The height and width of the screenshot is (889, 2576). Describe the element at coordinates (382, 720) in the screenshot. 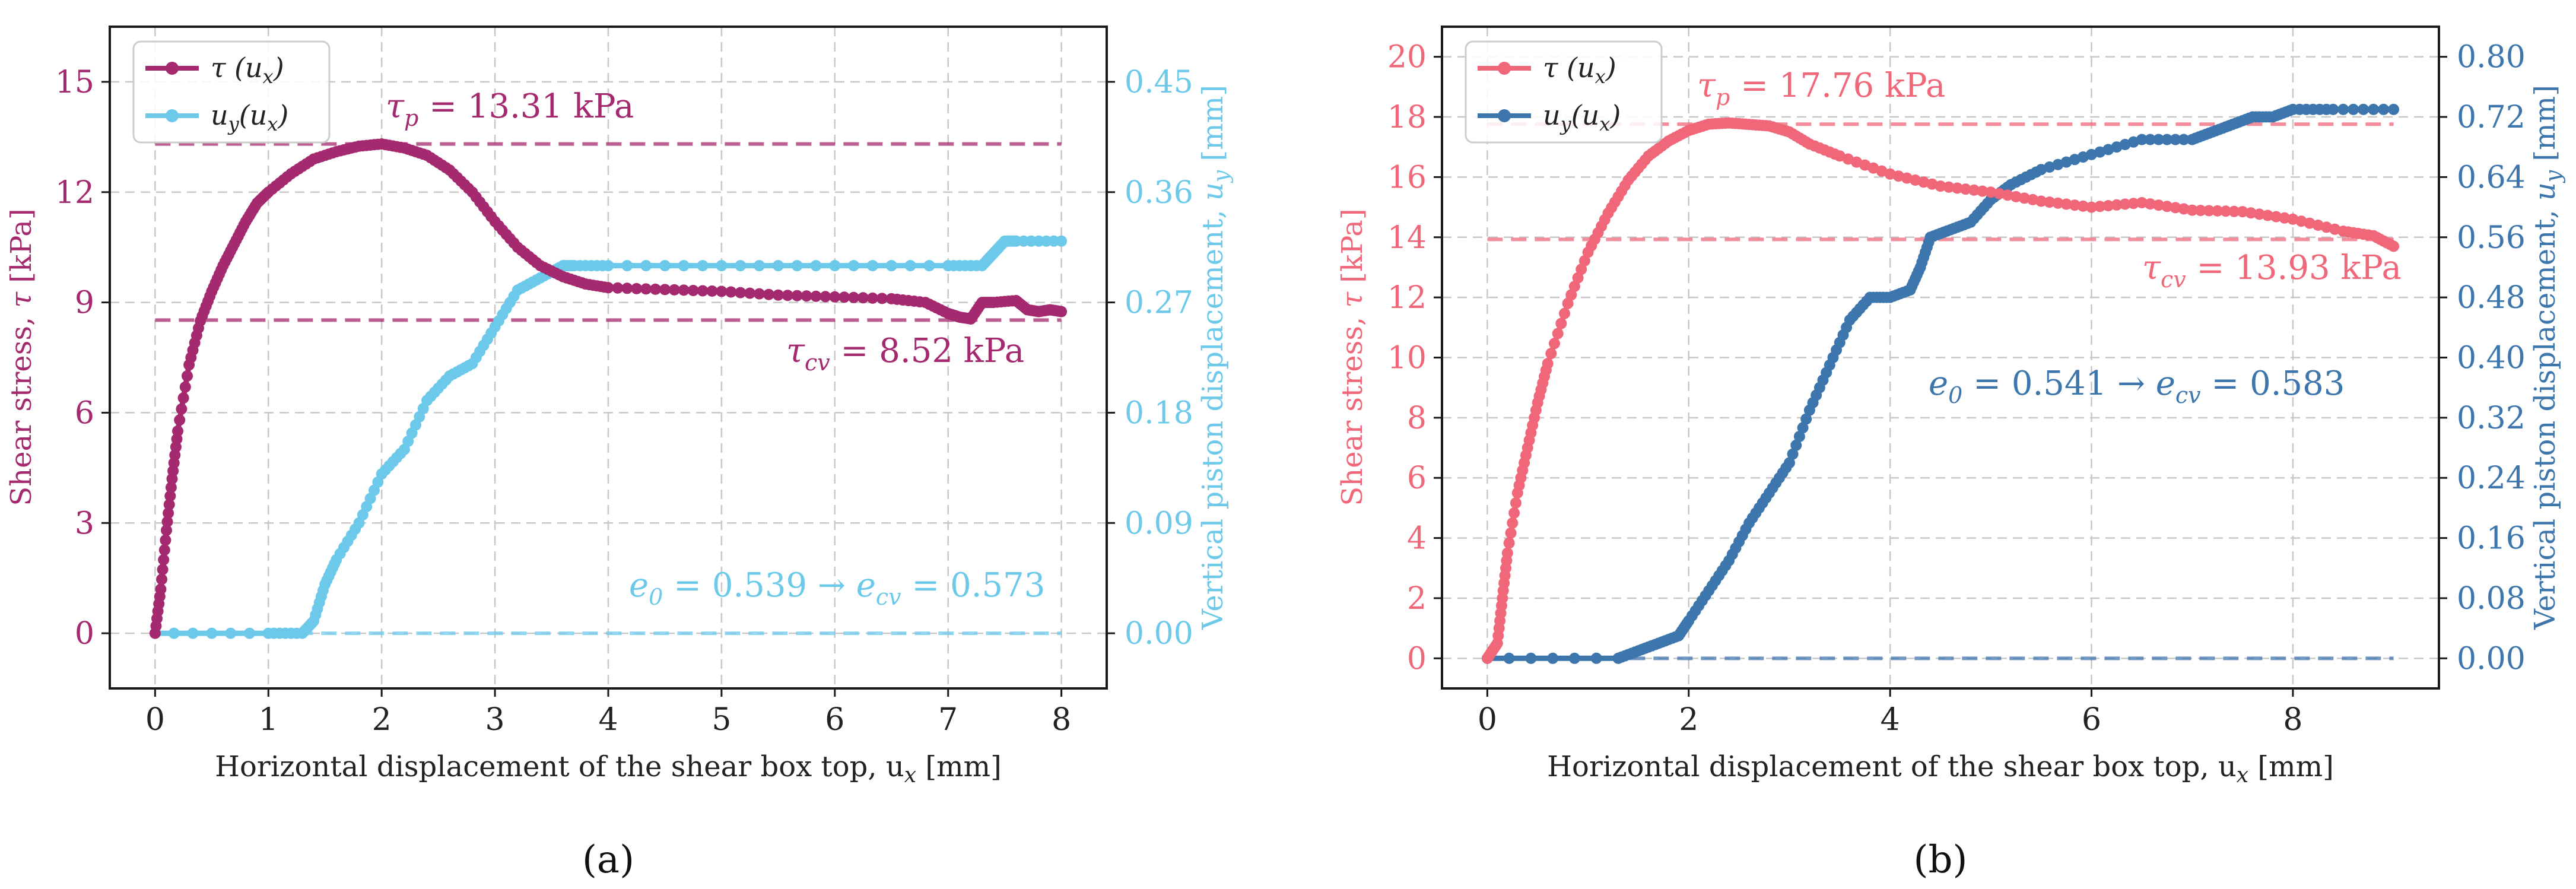

I see `x-tick-label: 2` at that location.